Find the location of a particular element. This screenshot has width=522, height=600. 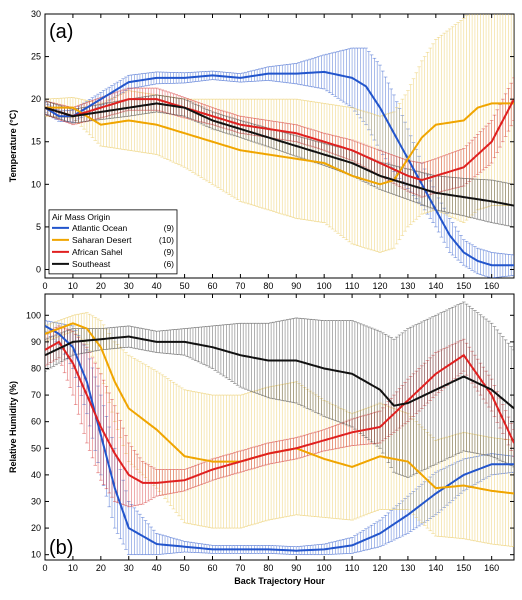

y-axis-label: Relative Humidity (%) is located at coordinates (13, 427).